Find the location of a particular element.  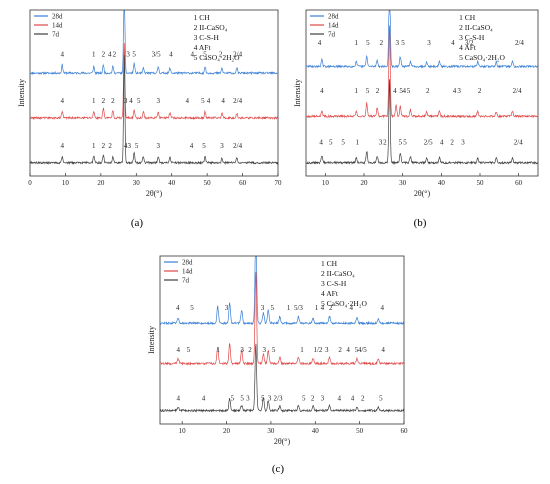

peak-label: 2/5 is located at coordinates (428, 142).